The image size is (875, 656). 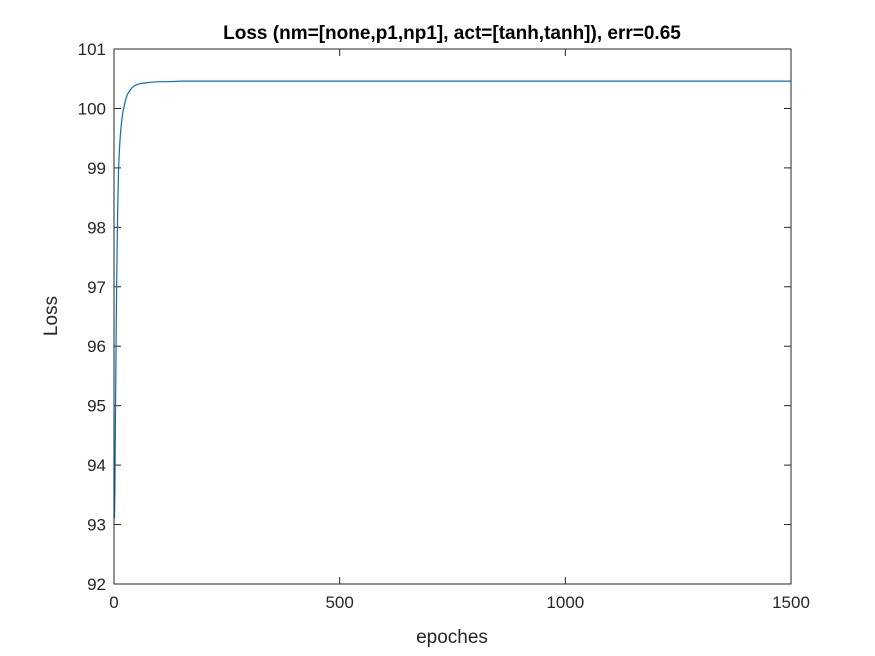 What do you see at coordinates (791, 602) in the screenshot?
I see `x-tick-label: 1500` at bounding box center [791, 602].